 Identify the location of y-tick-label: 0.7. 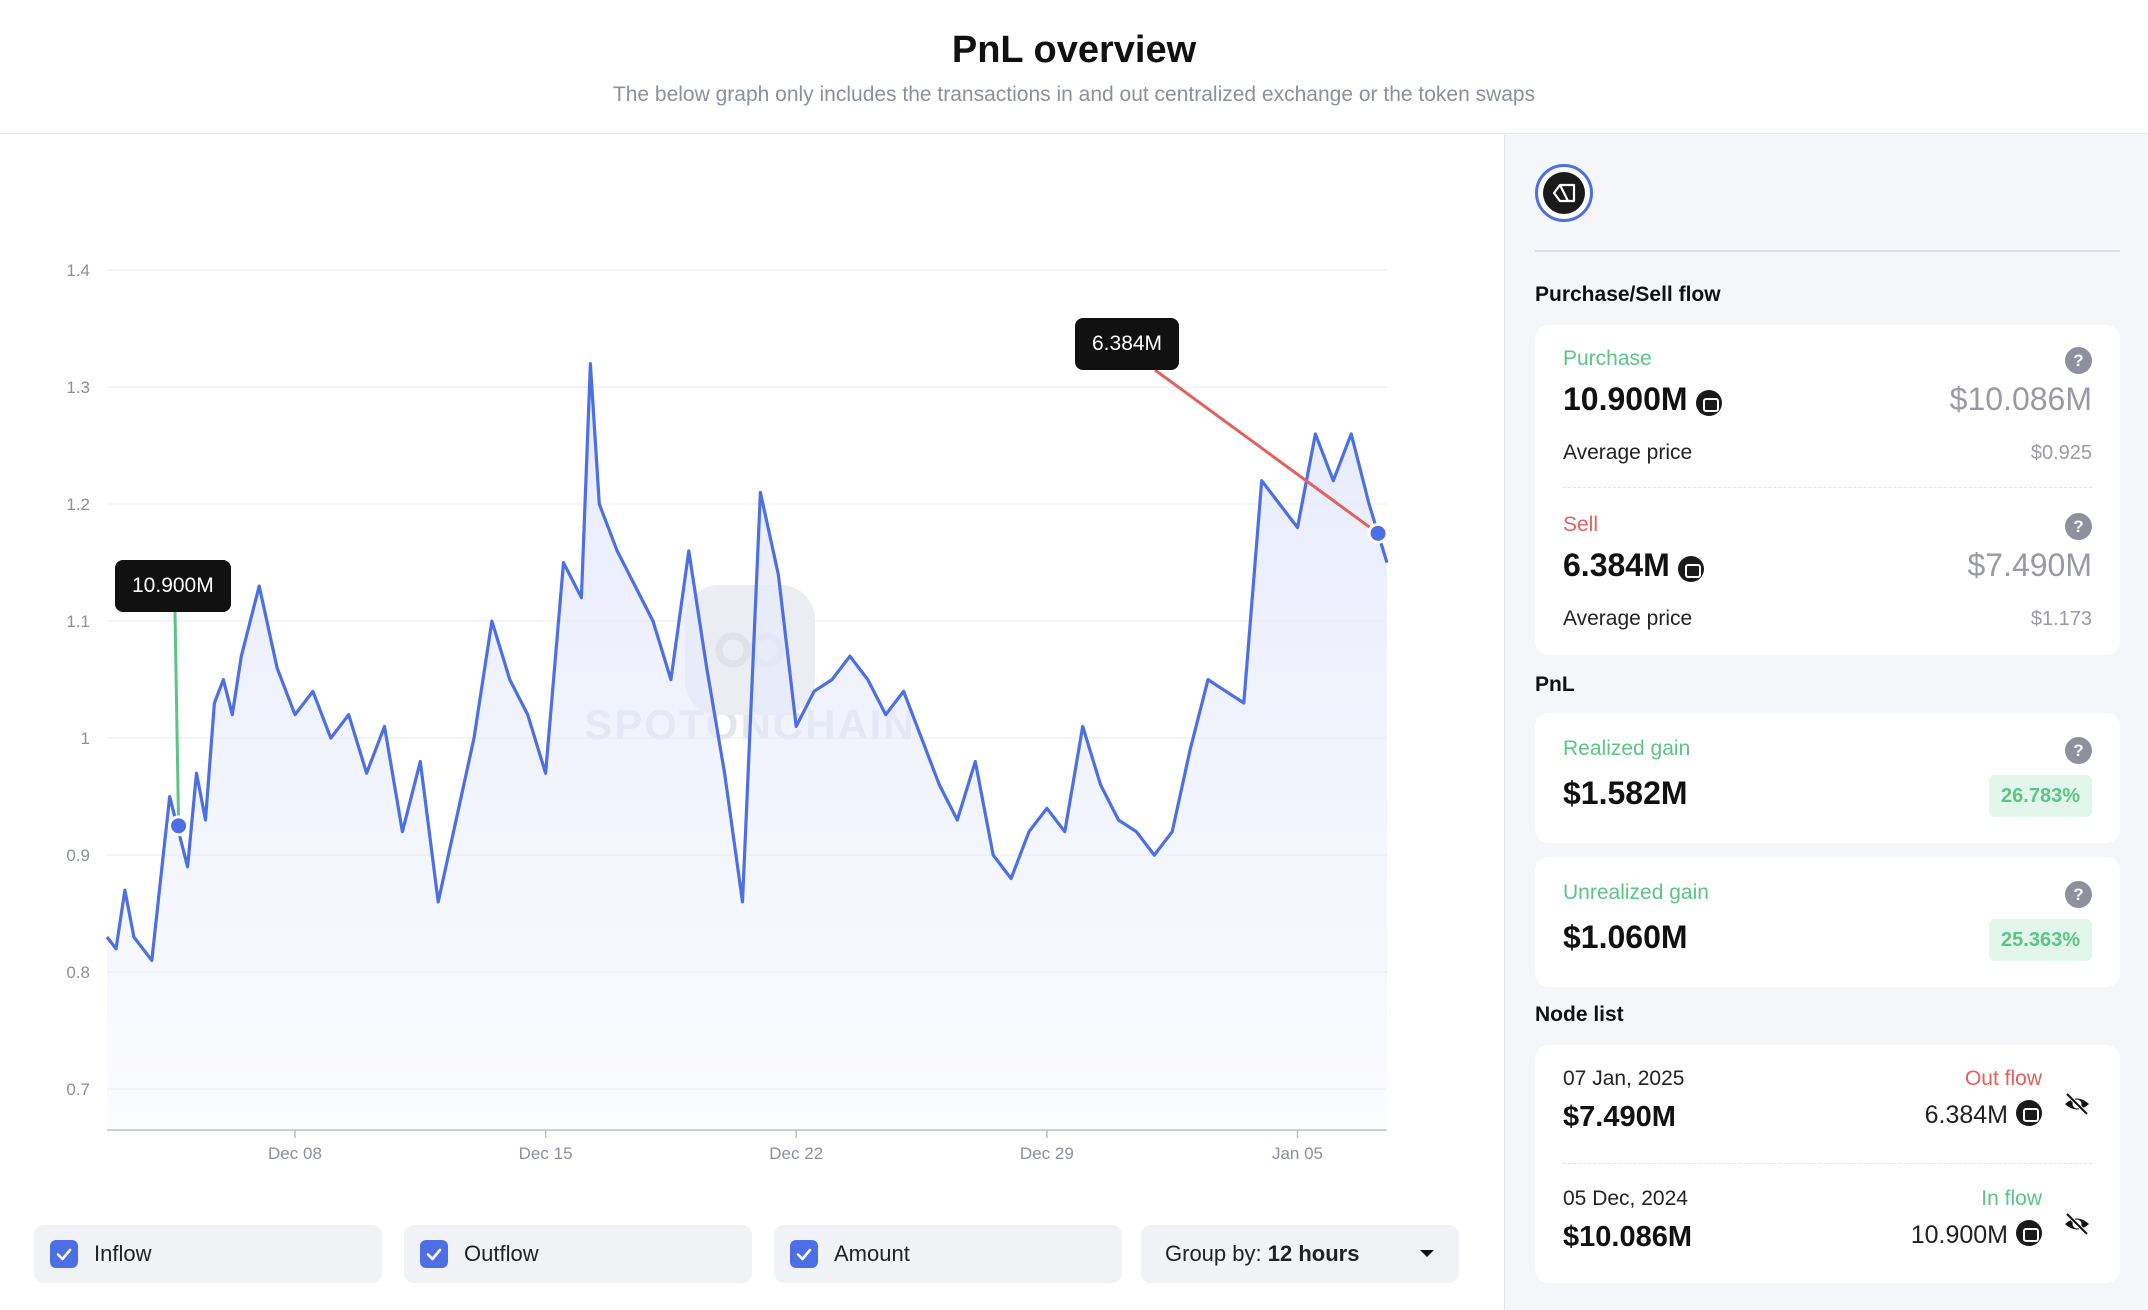
(78, 1089).